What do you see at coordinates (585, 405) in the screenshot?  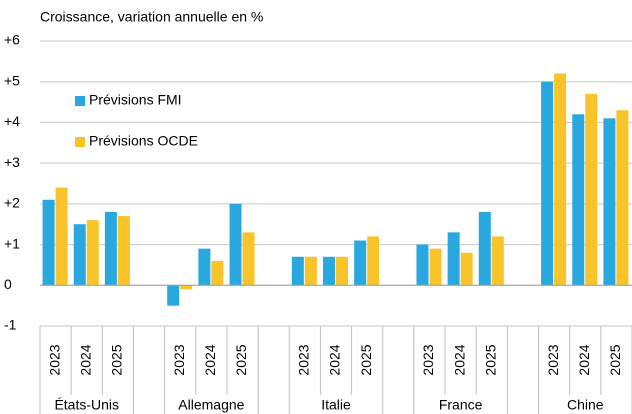 I see `group-label: Chine` at bounding box center [585, 405].